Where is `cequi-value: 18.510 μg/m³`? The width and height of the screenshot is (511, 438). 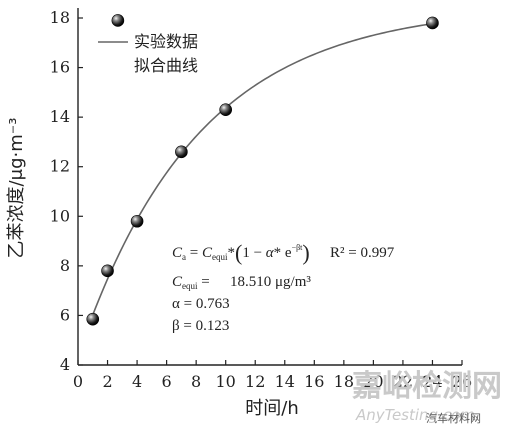
cequi-value: 18.510 μg/m³ is located at coordinates (270, 282).